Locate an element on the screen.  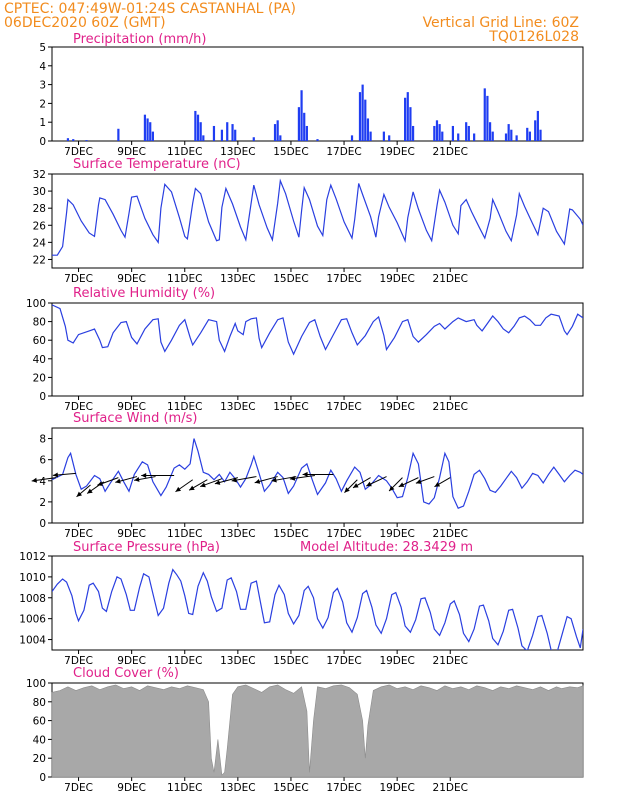
pressure-ytick-label: 1006 is located at coordinates (32, 620).